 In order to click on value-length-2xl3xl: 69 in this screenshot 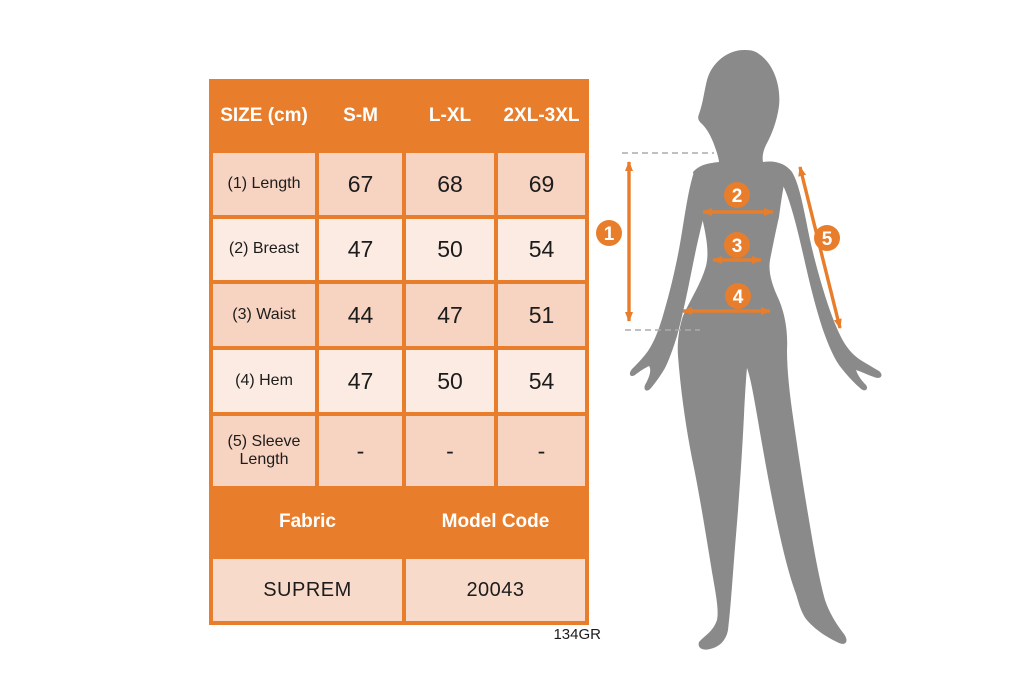, I will do `click(541, 184)`.